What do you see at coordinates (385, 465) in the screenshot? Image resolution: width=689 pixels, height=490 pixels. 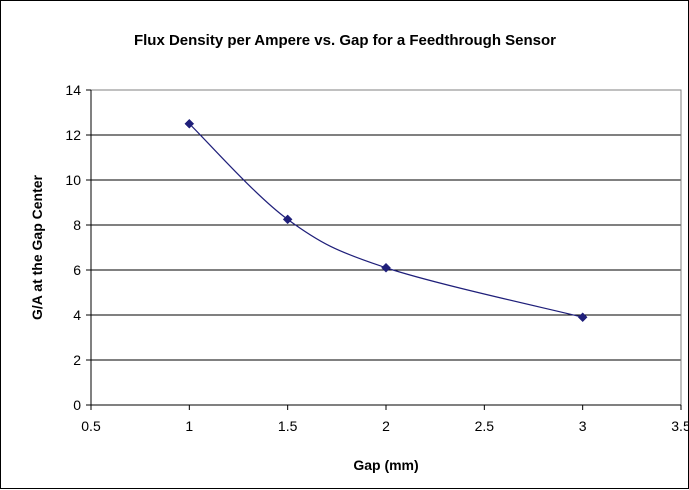 I see `x-axis-title: Gap (mm)` at bounding box center [385, 465].